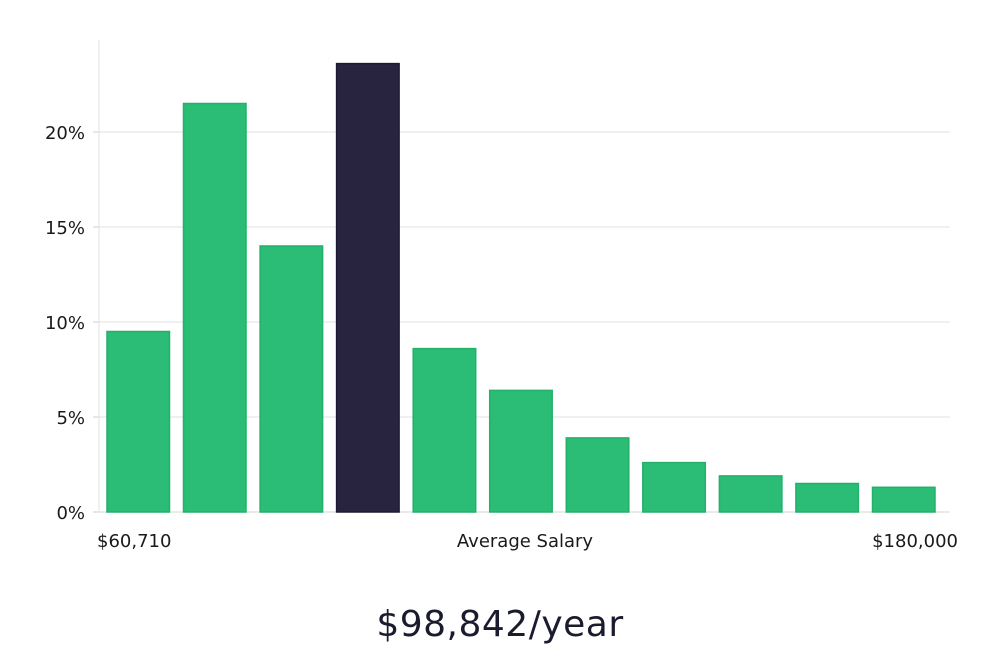  I want to click on average-salary-value: $98,842/year, so click(500, 624).